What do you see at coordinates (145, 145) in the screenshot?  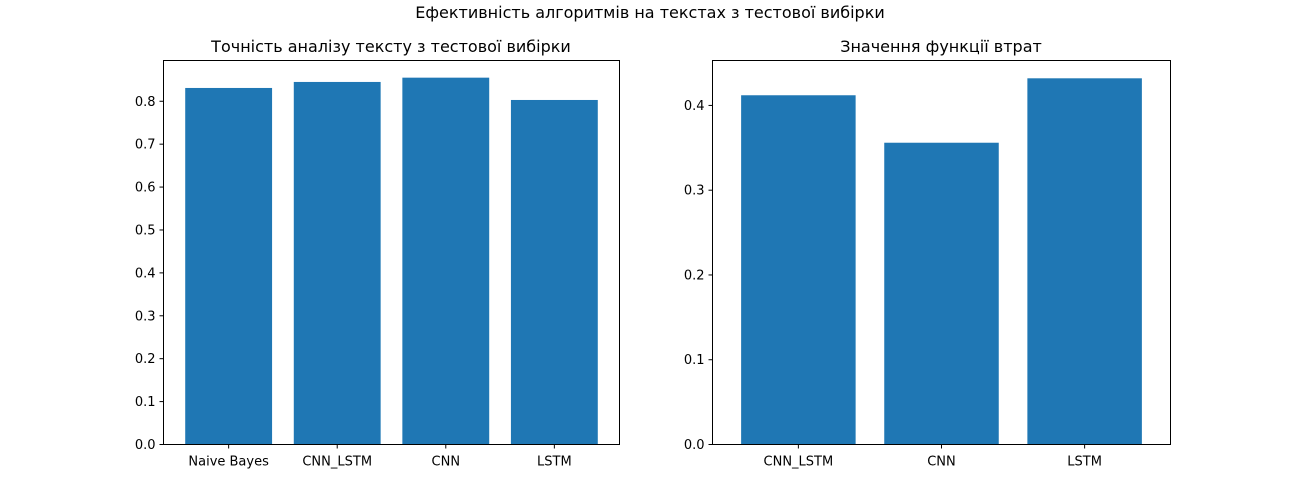 I see `accuracy-y-tick-label: 0.7` at bounding box center [145, 145].